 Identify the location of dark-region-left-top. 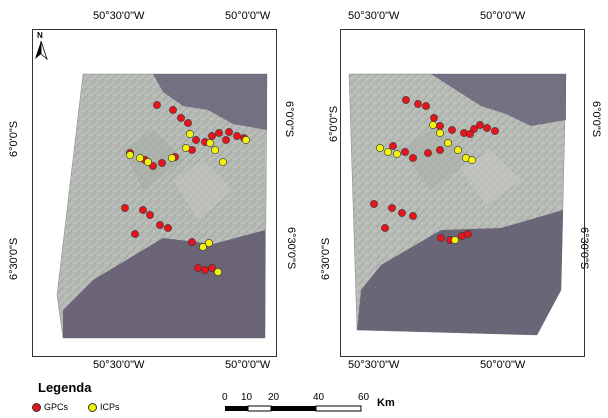
(210, 102).